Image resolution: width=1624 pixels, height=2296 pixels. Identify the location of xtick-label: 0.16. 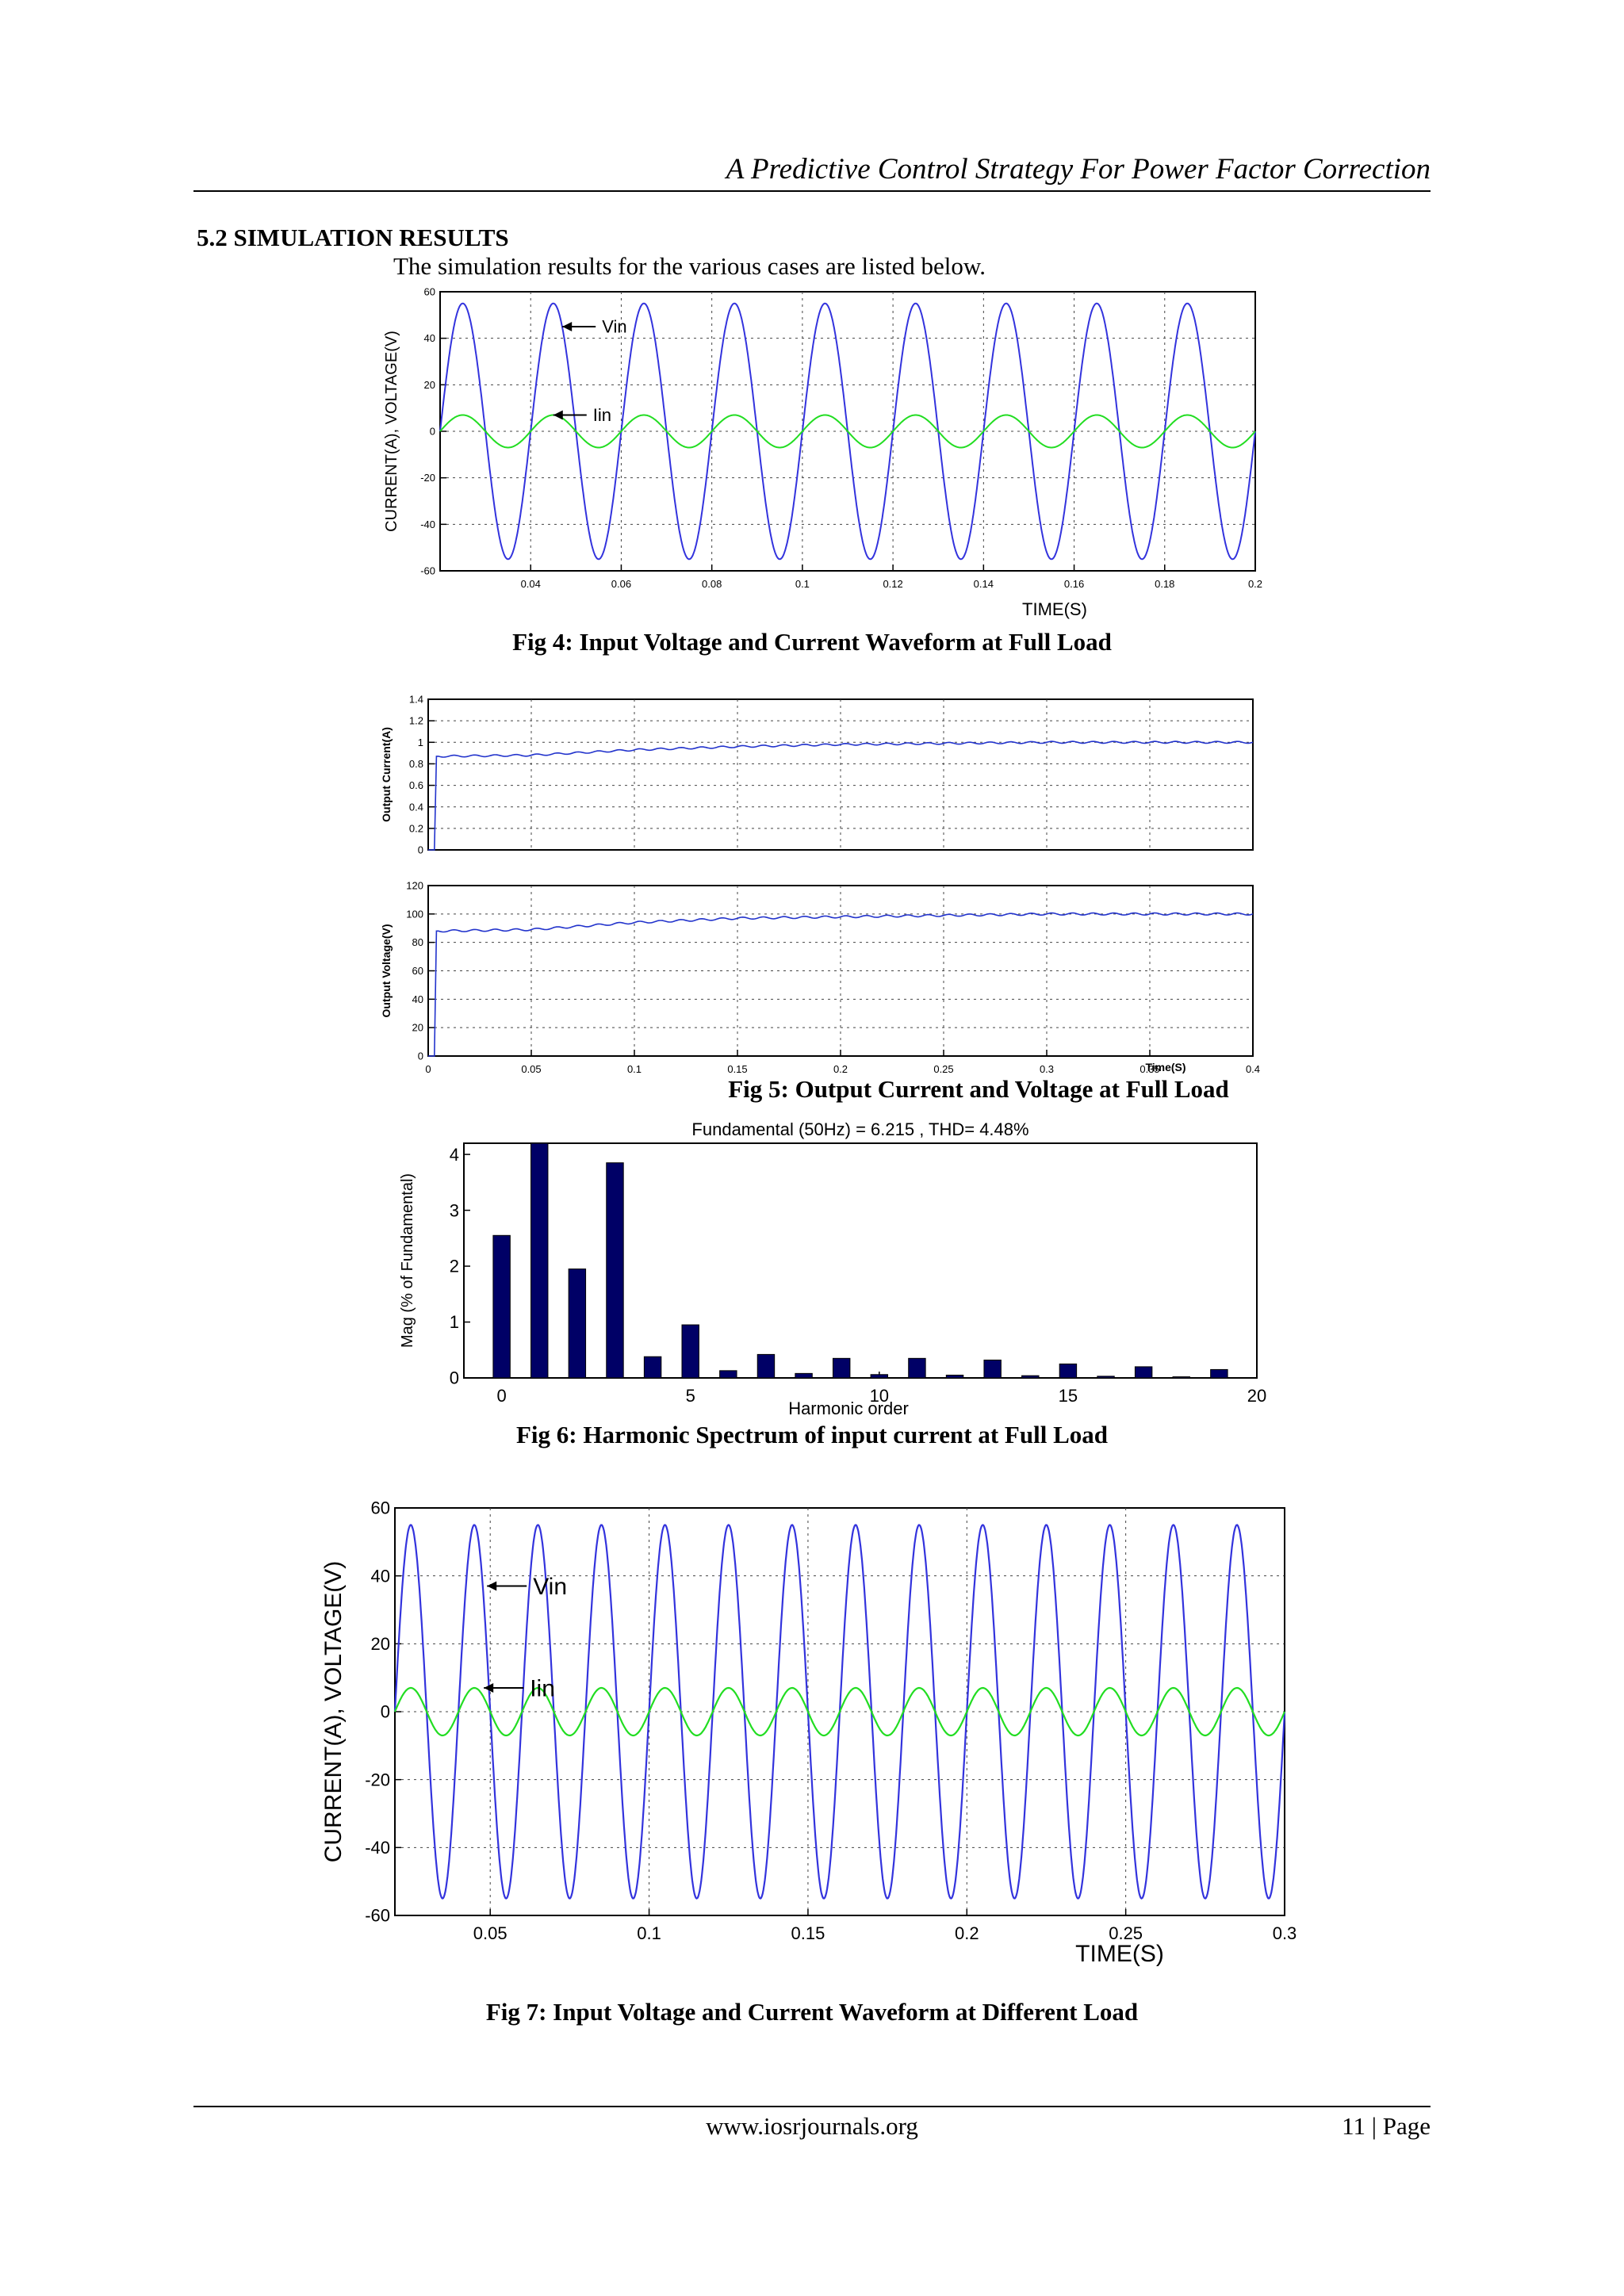
(1074, 584).